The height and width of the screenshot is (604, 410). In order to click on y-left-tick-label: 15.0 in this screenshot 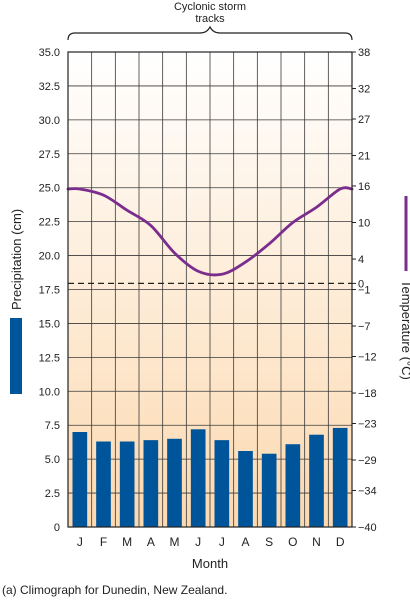, I will do `click(49, 324)`.